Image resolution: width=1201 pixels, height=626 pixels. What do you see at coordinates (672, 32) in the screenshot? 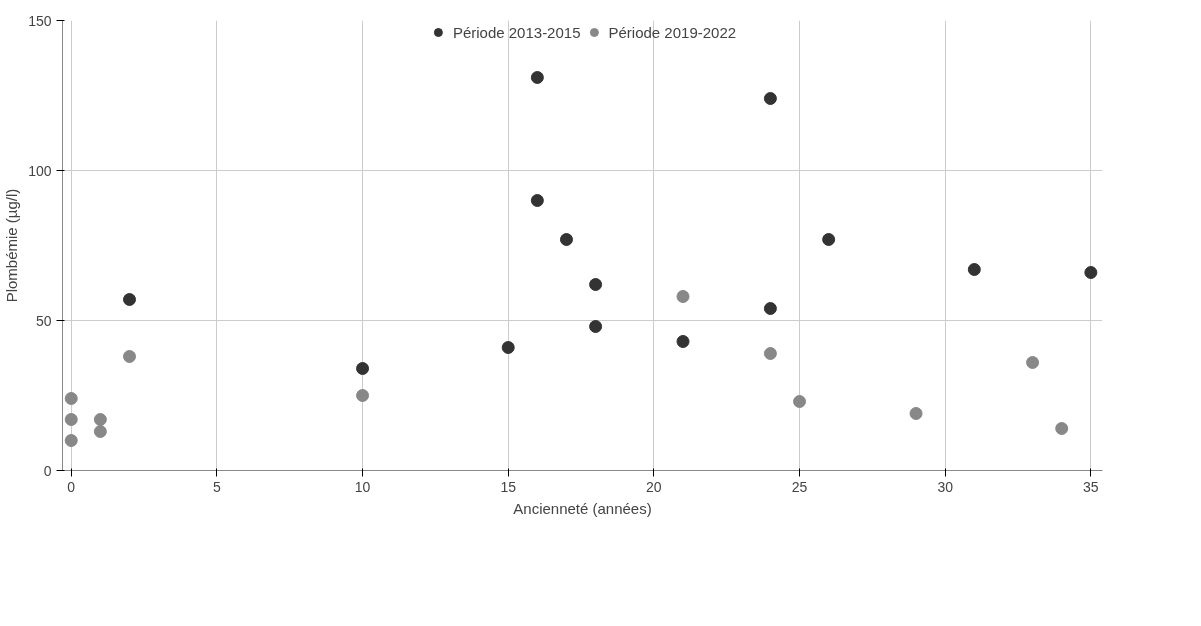
I see `legend-label: Période 2019-2022` at bounding box center [672, 32].